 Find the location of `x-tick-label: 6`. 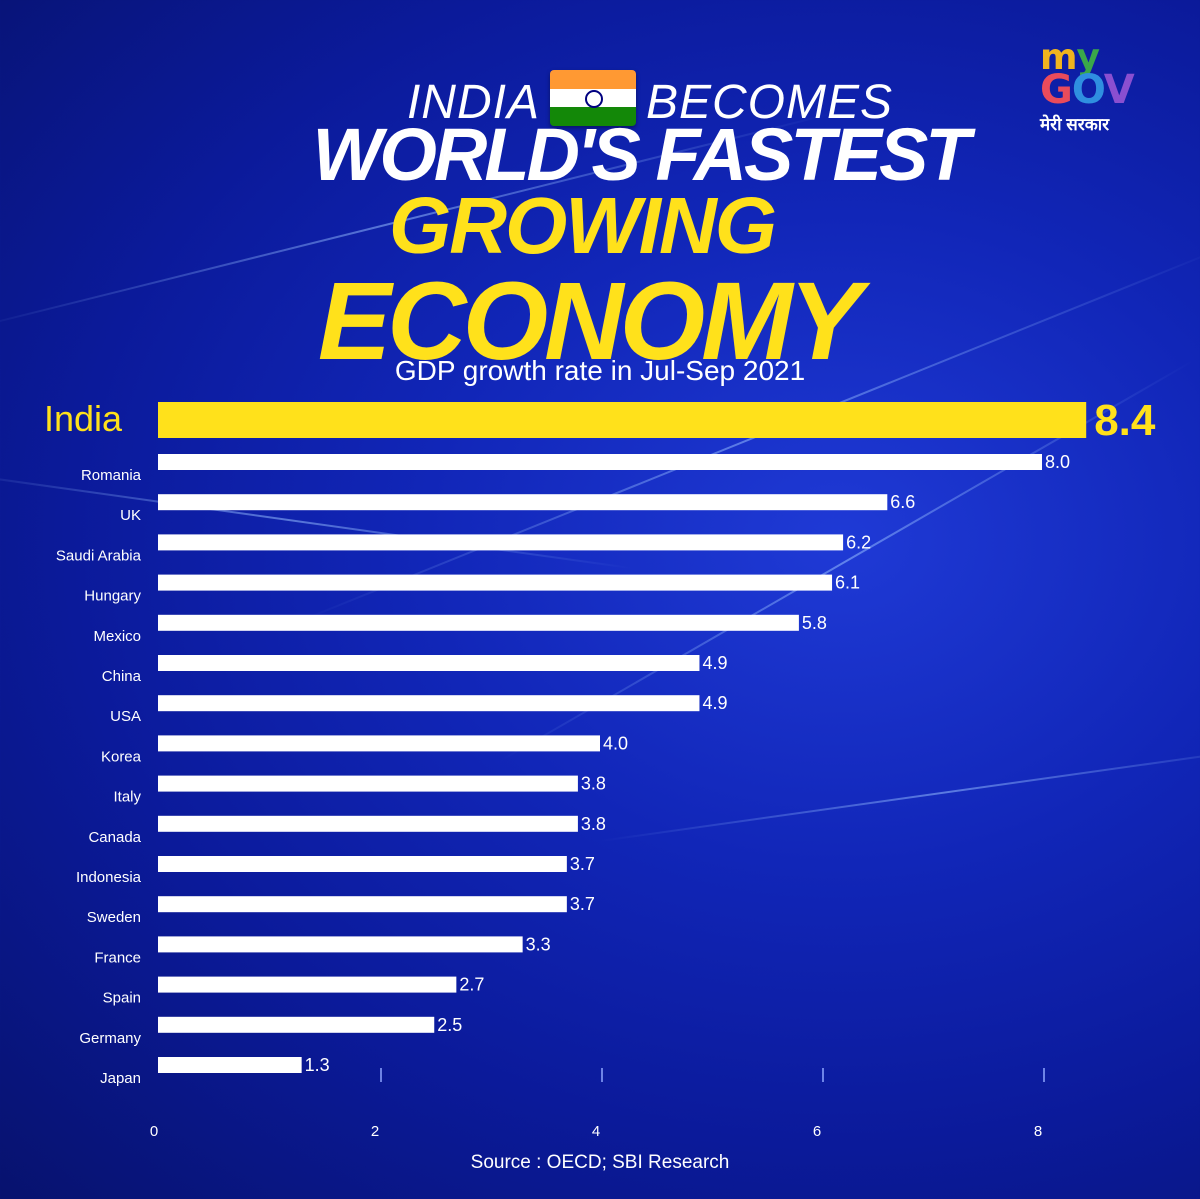

x-tick-label: 6 is located at coordinates (817, 1131).